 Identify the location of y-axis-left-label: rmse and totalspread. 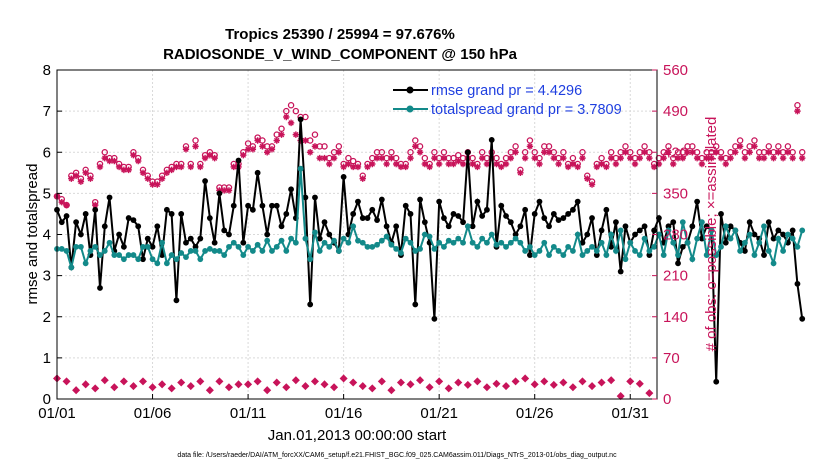
(32, 234).